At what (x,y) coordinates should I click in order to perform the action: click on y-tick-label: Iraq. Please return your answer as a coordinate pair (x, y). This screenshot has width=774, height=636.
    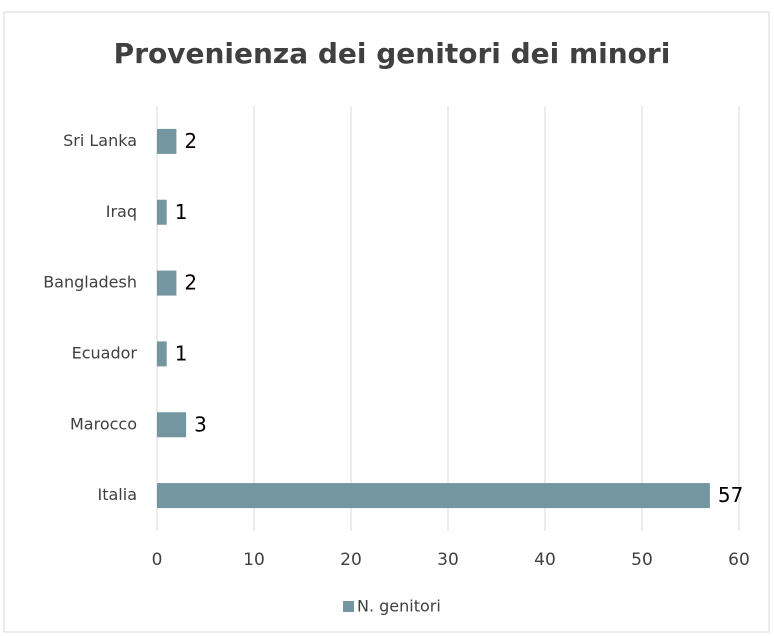
    Looking at the image, I should click on (121, 211).